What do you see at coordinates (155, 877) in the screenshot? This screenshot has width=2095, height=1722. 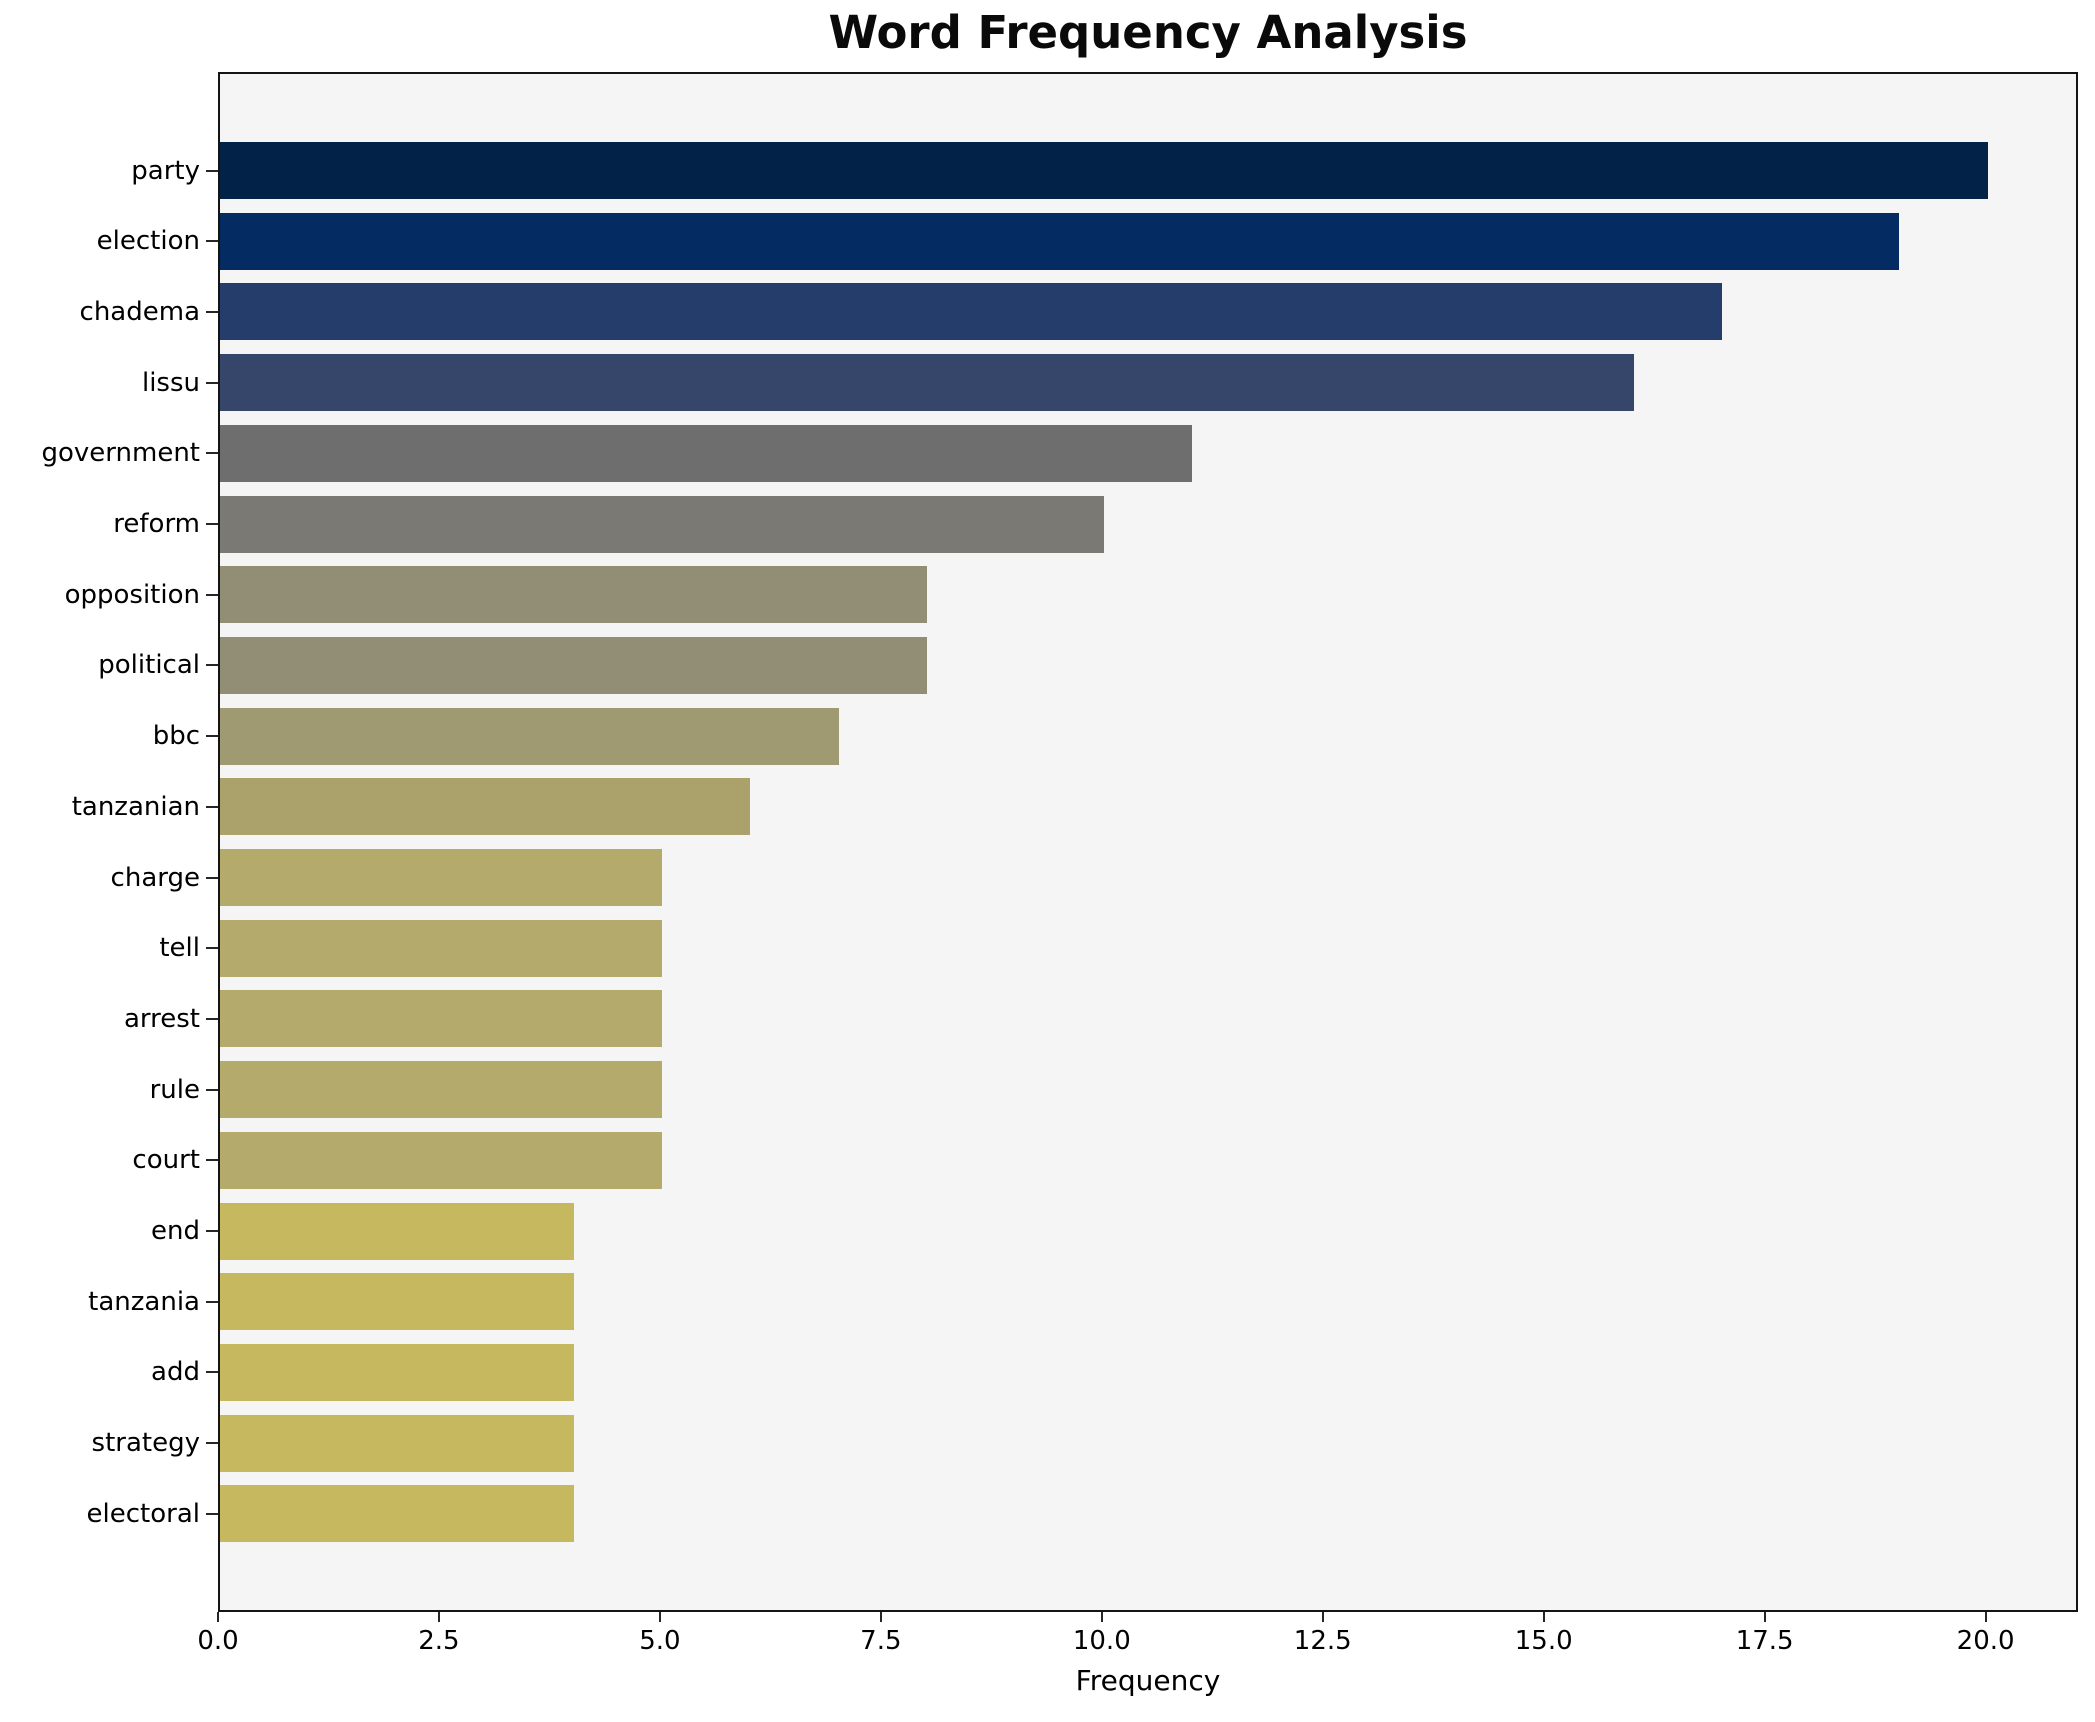 I see `y-tick-label-charge: charge` at bounding box center [155, 877].